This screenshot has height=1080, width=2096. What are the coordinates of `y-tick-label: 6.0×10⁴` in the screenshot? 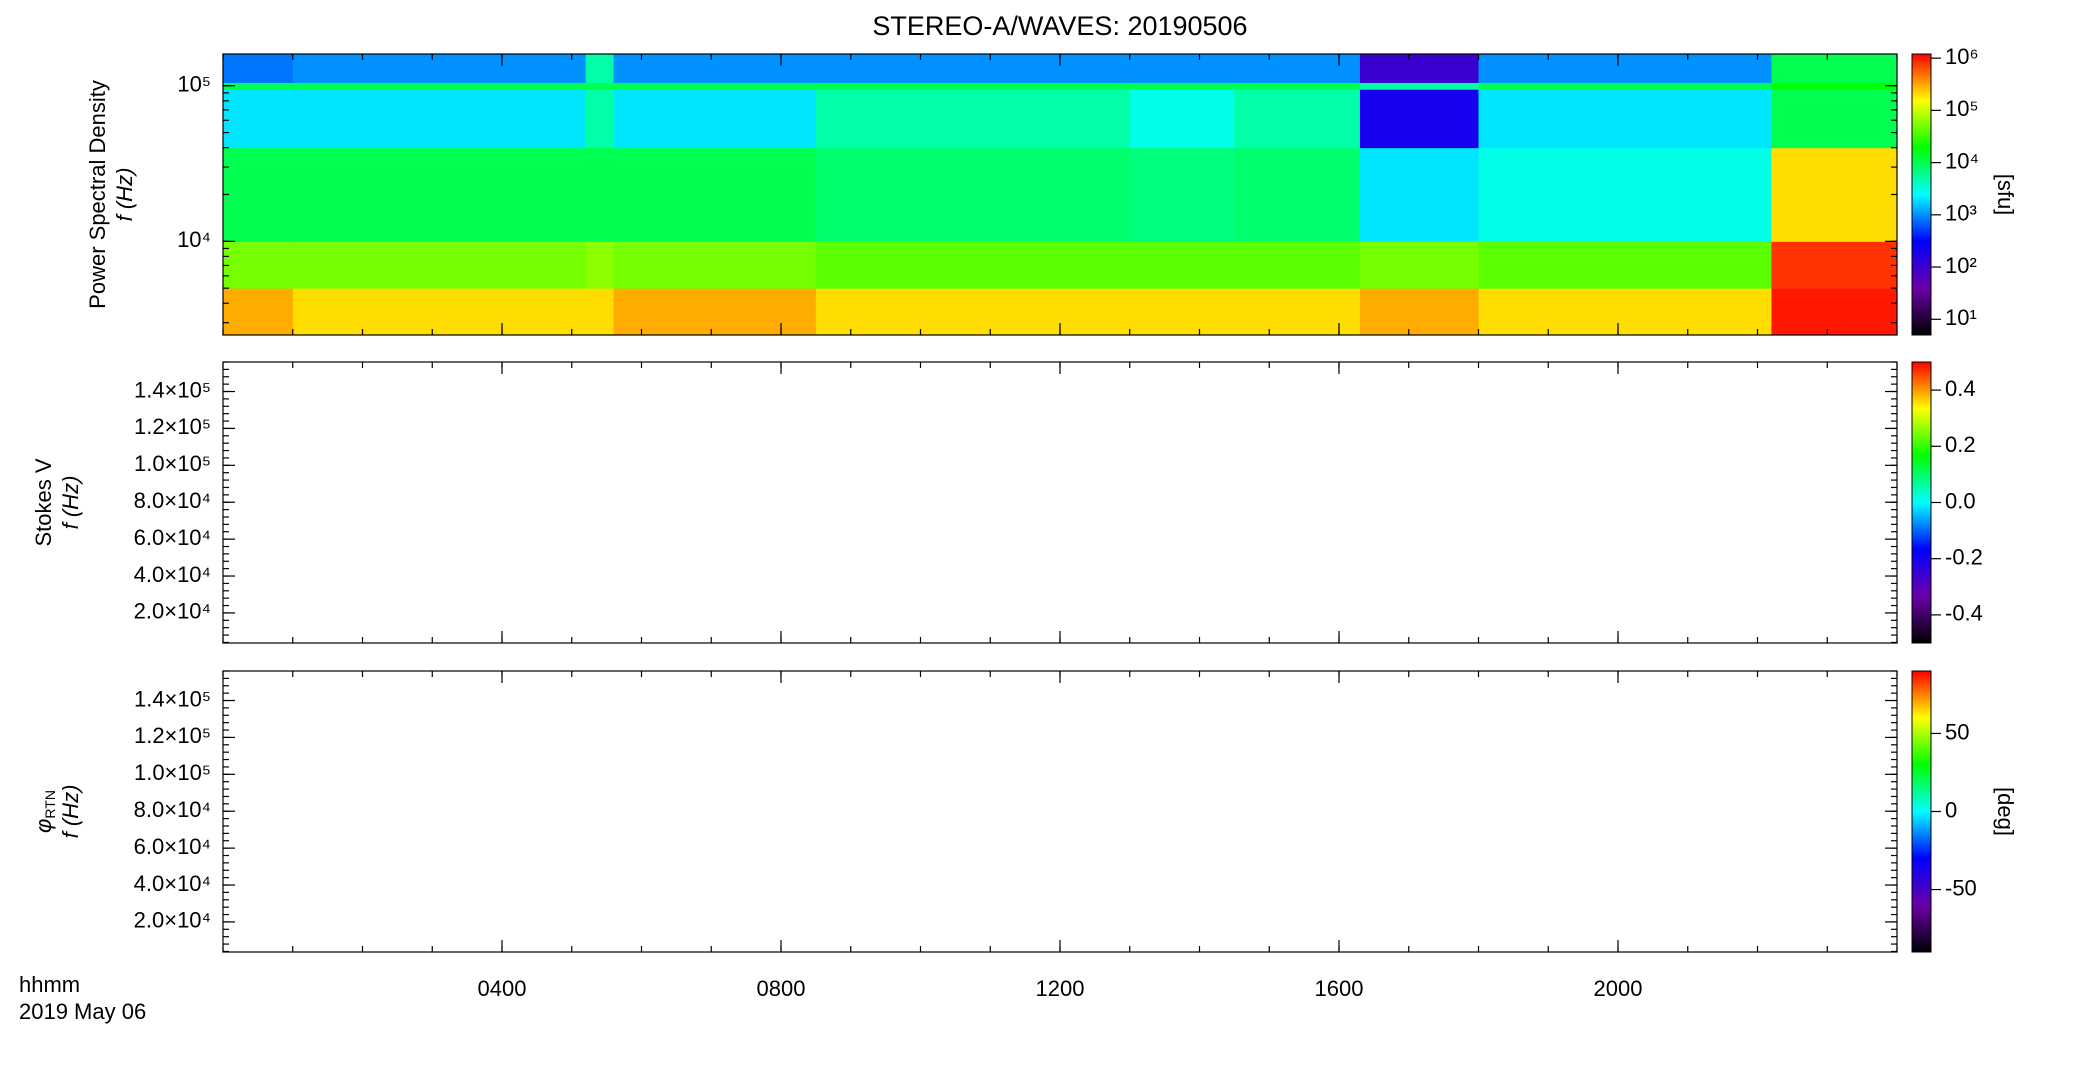 It's located at (172, 537).